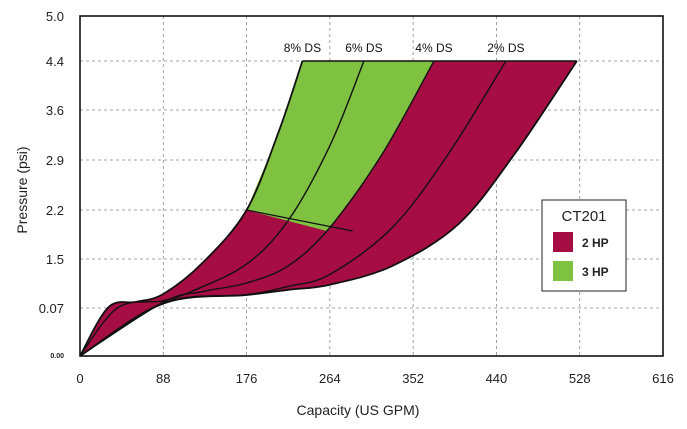  I want to click on y-tick-label: 4.4, so click(55, 61).